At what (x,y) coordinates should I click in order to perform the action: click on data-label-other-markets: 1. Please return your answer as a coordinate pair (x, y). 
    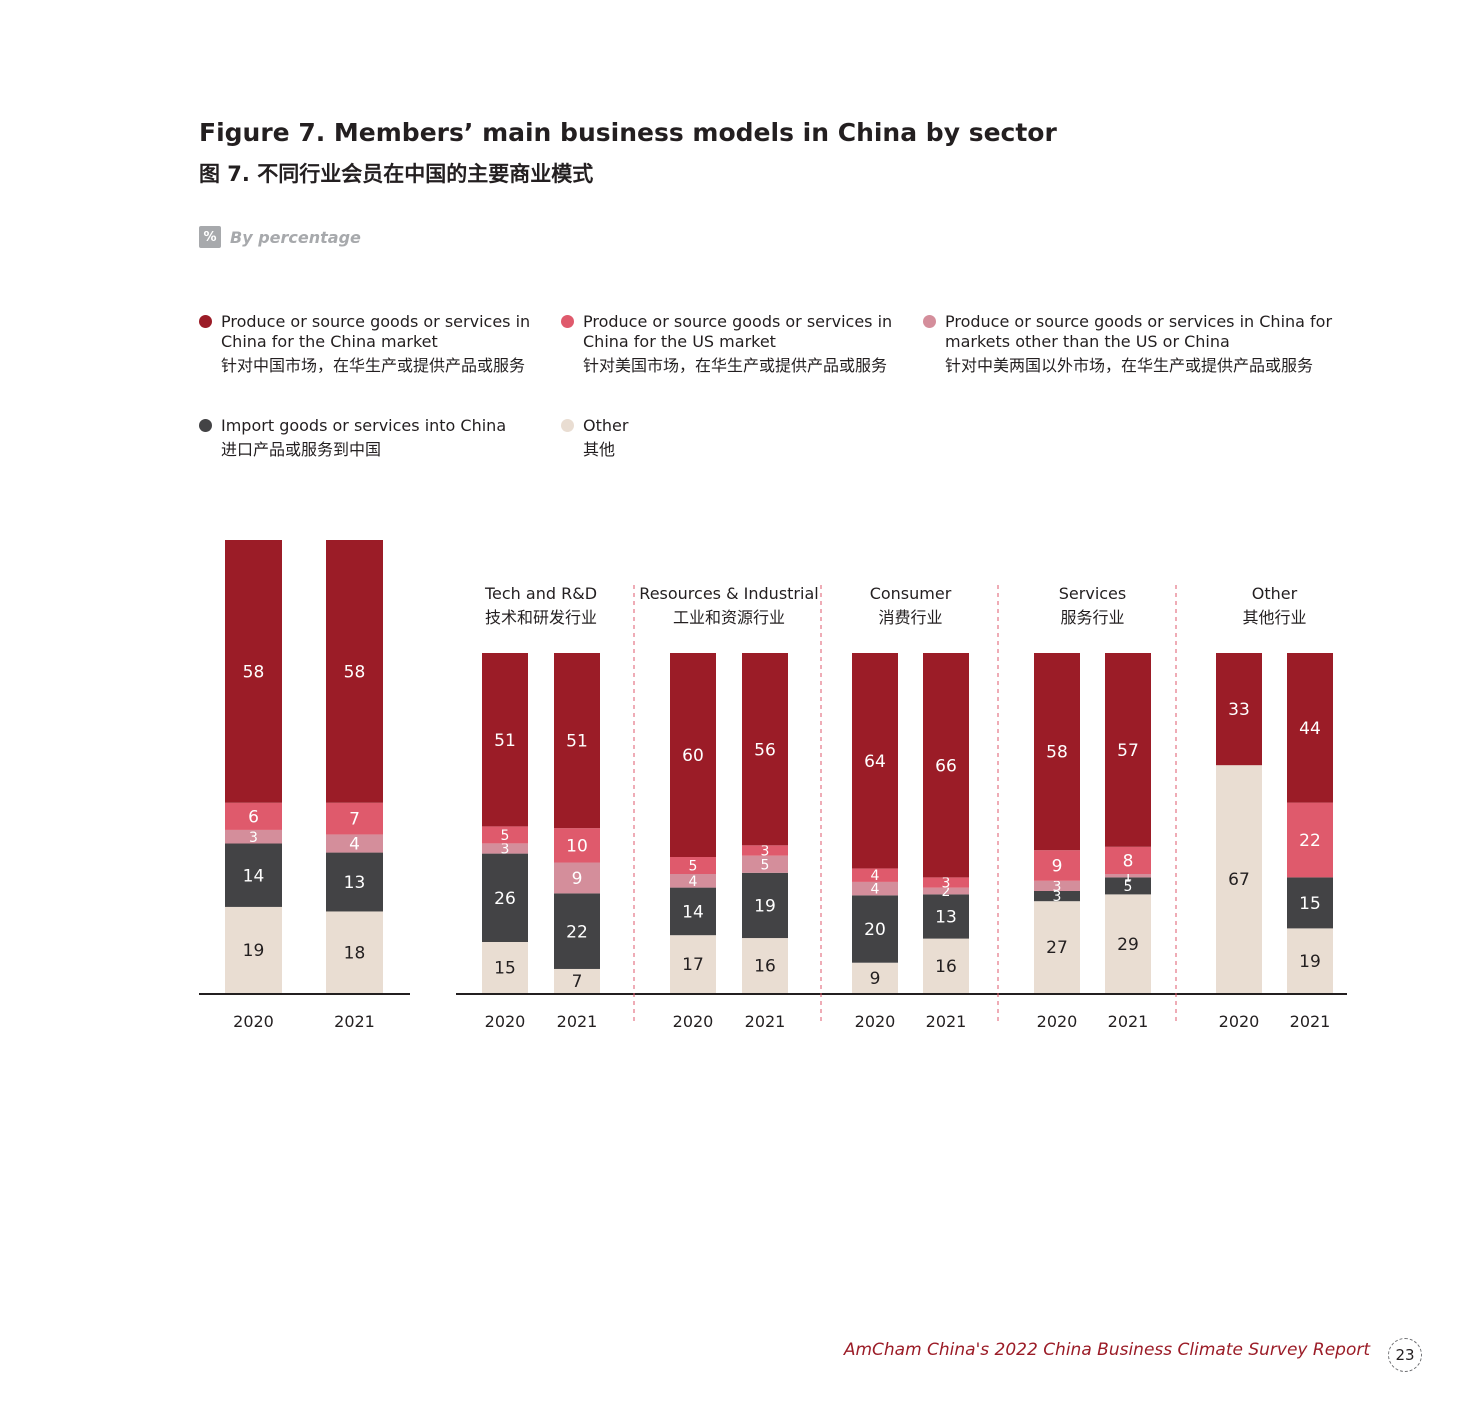
    Looking at the image, I should click on (1128, 877).